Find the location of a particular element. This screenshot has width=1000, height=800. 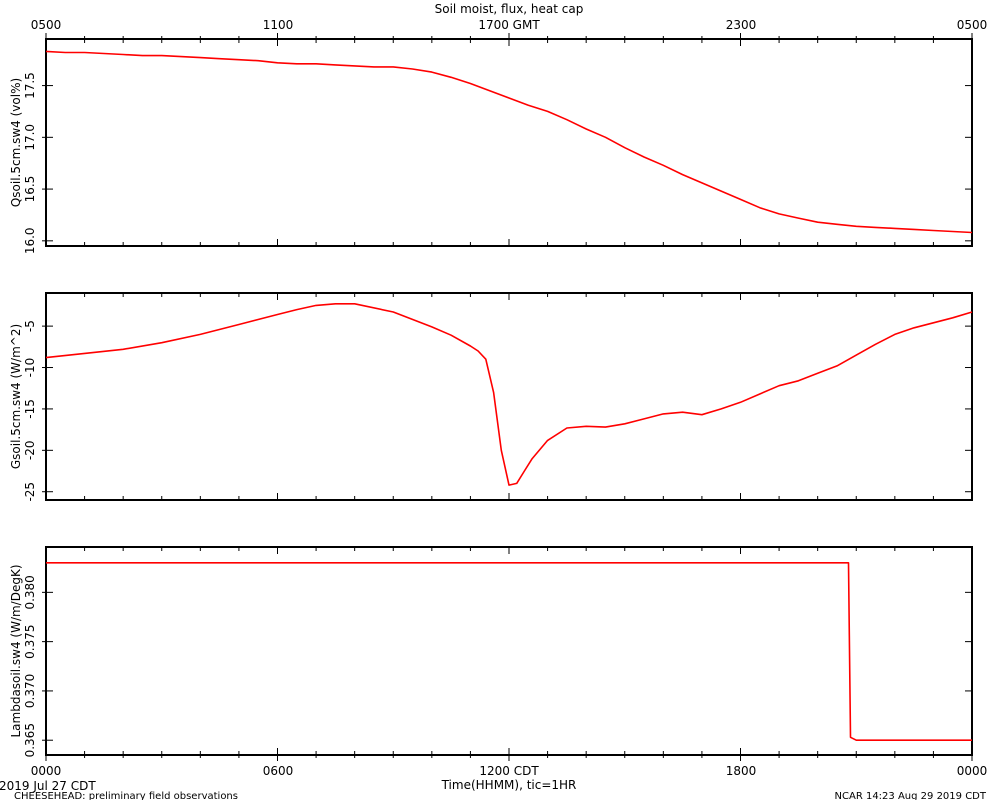

y-tick-label-1-1: 16.5 is located at coordinates (30, 189).